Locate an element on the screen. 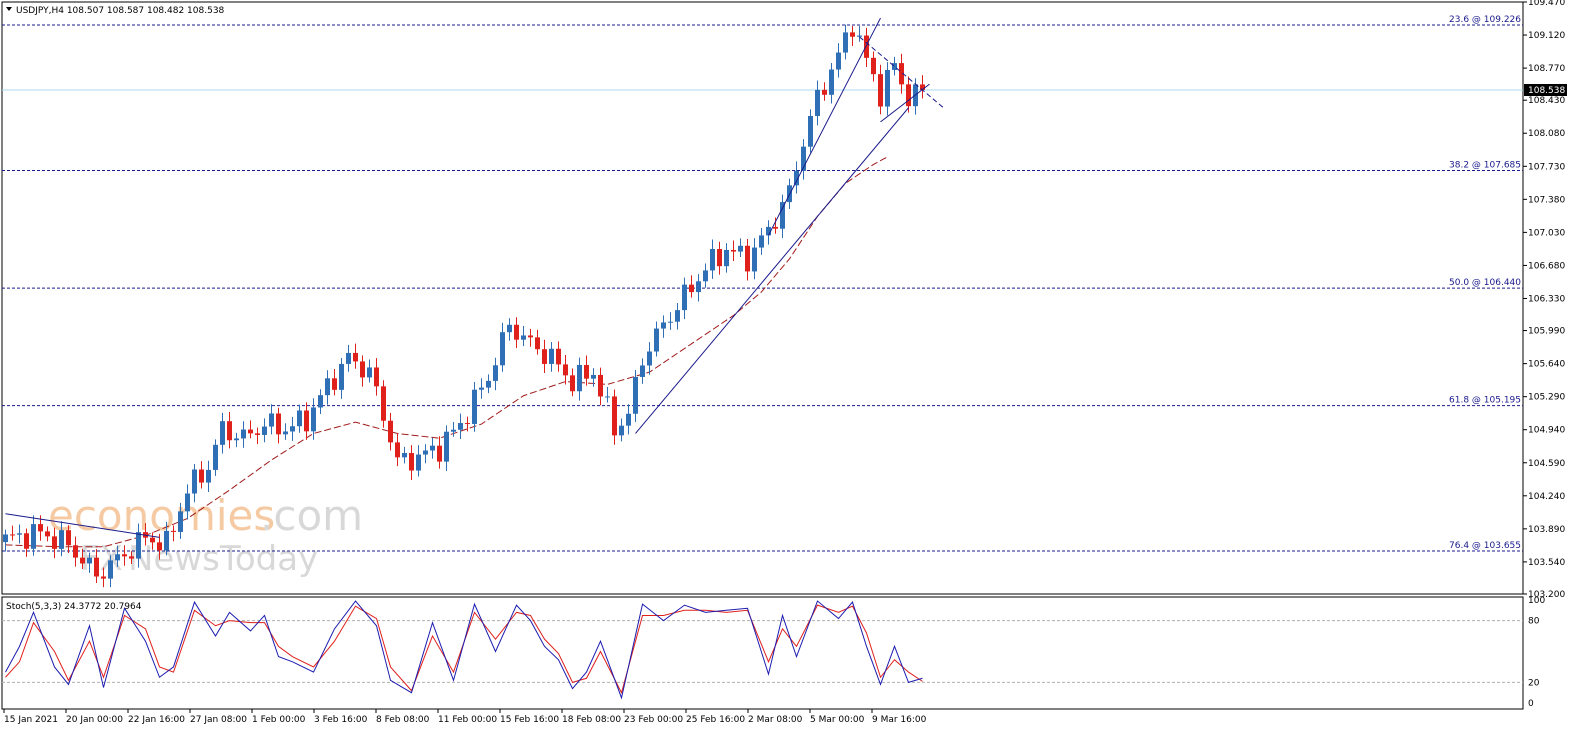 The image size is (1596, 743). stoch-level-label: 100 is located at coordinates (1536, 601).